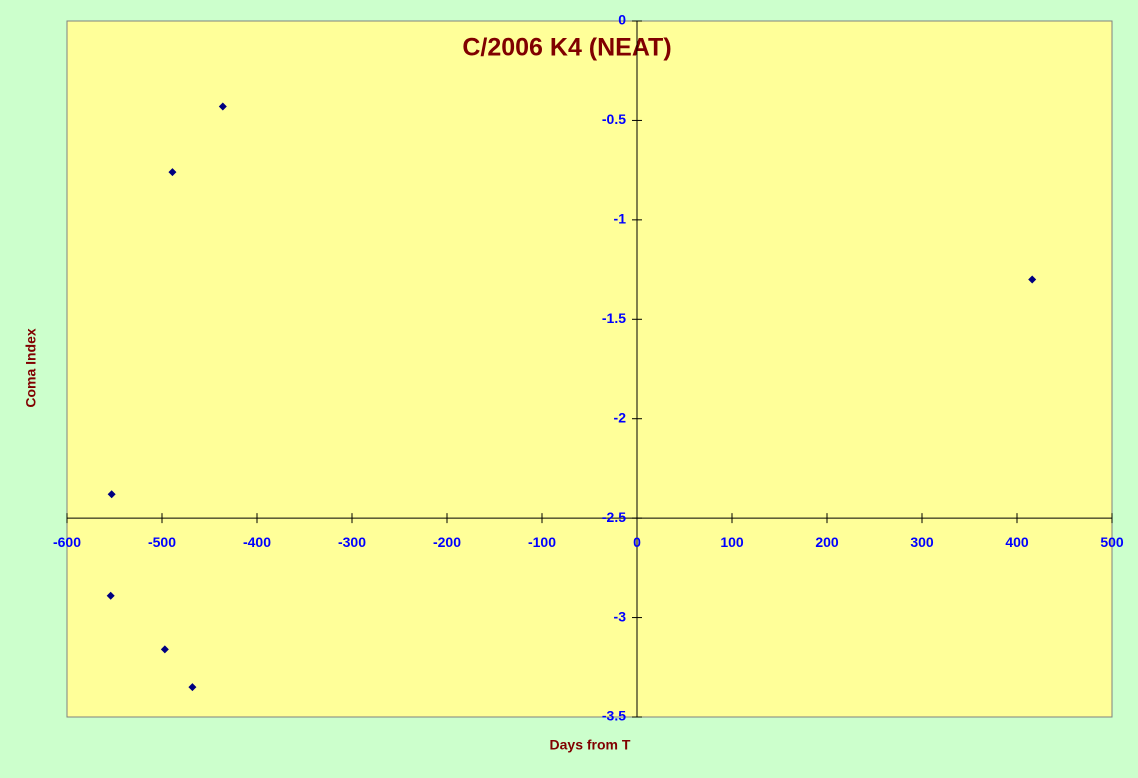 The height and width of the screenshot is (778, 1138). Describe the element at coordinates (542, 542) in the screenshot. I see `x-tick-label: -100` at that location.